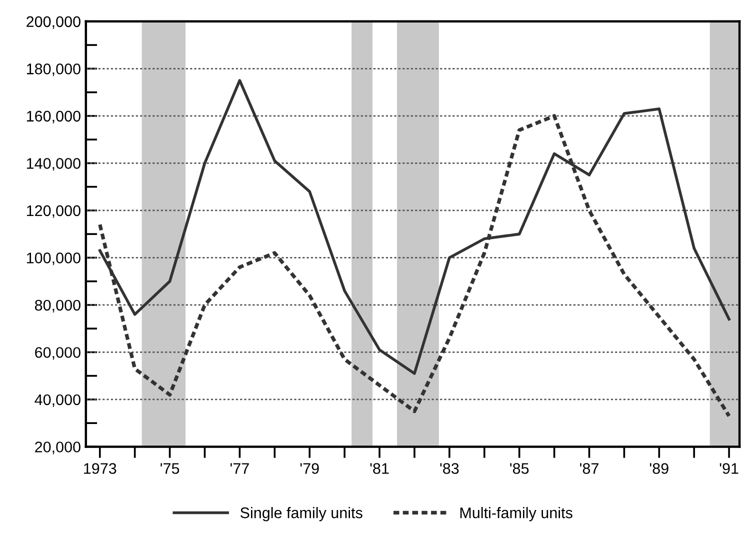 Image resolution: width=747 pixels, height=535 pixels. I want to click on x-tick-label: '81, so click(379, 468).